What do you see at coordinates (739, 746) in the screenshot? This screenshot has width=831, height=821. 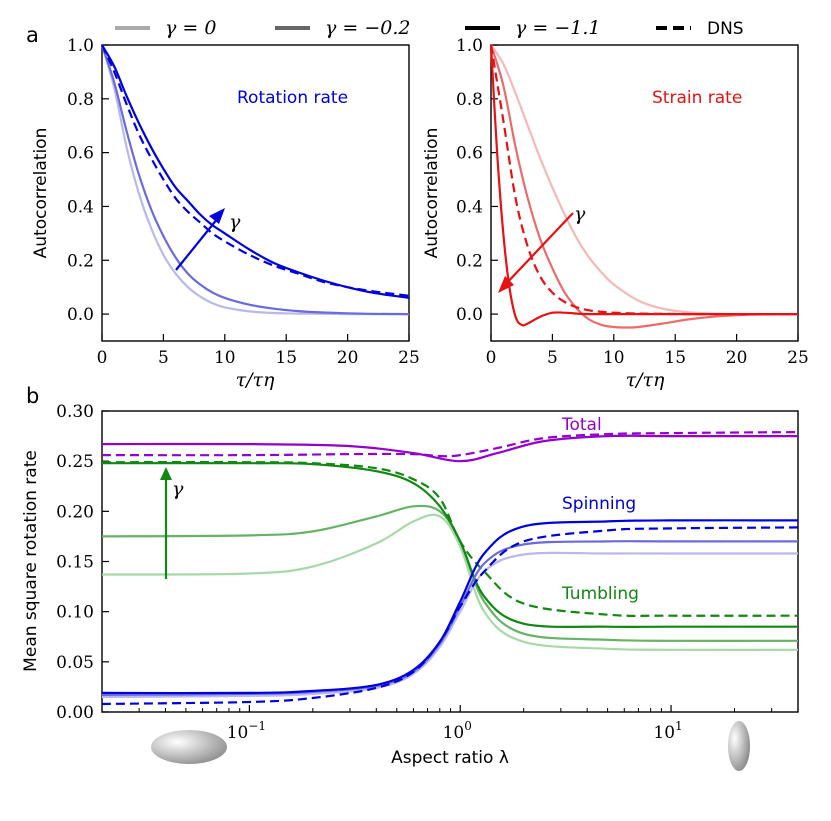 I see `prolate-spheroid-icon` at bounding box center [739, 746].